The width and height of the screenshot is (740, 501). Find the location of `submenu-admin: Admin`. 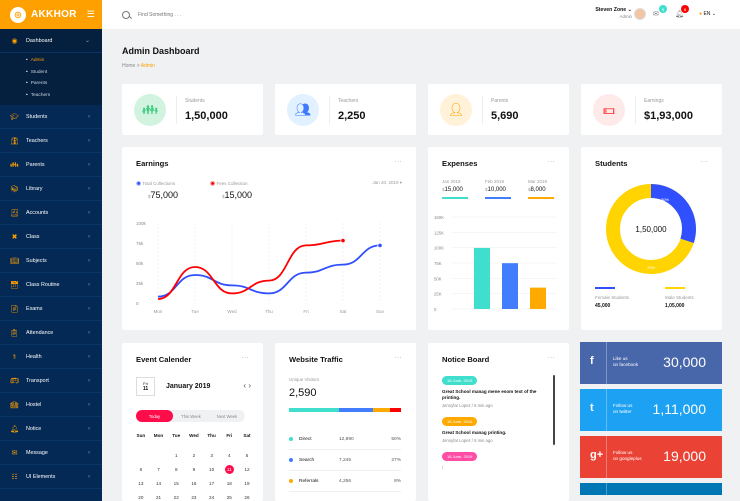

submenu-admin: Admin is located at coordinates (64, 61).